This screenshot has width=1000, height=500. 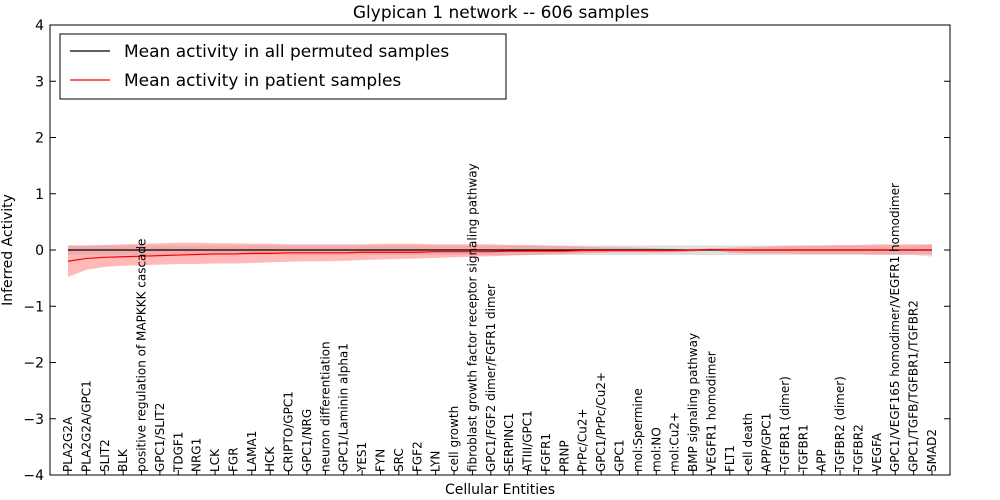 I want to click on x-category-label: APP/GPC1, so click(x=767, y=442).